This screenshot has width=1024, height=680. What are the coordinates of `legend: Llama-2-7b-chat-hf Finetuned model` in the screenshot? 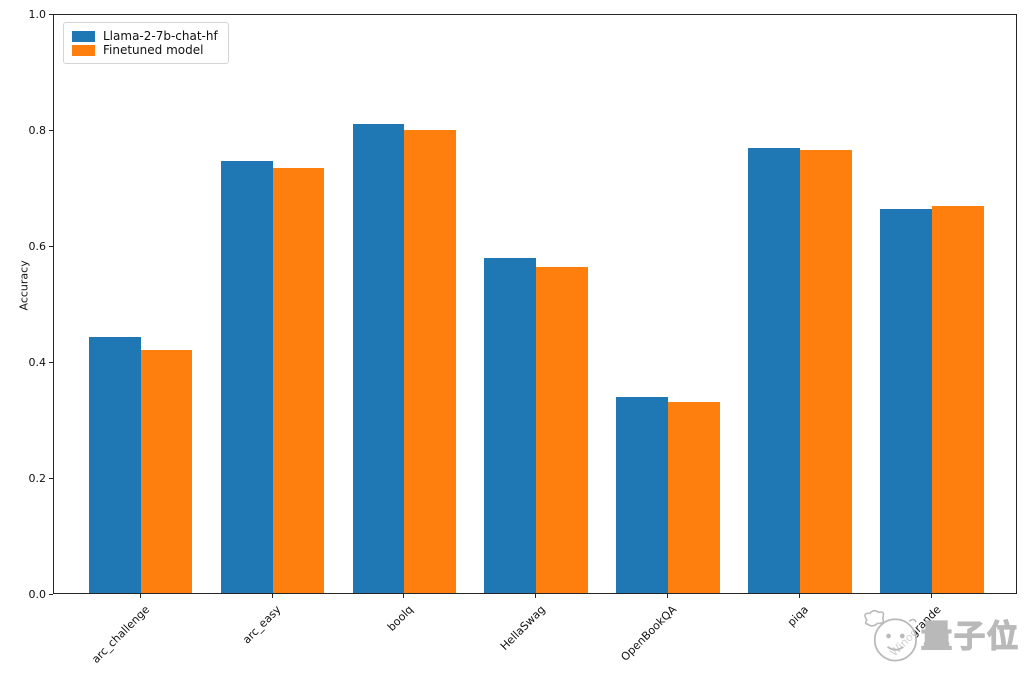 It's located at (146, 43).